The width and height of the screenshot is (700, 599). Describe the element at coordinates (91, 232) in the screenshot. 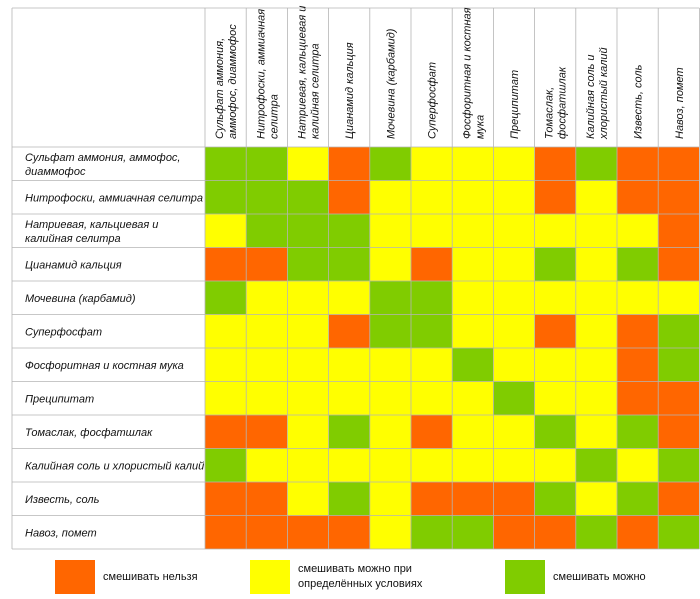

I see `row-label: Натриевая, кальциевая и калийная селитра` at that location.